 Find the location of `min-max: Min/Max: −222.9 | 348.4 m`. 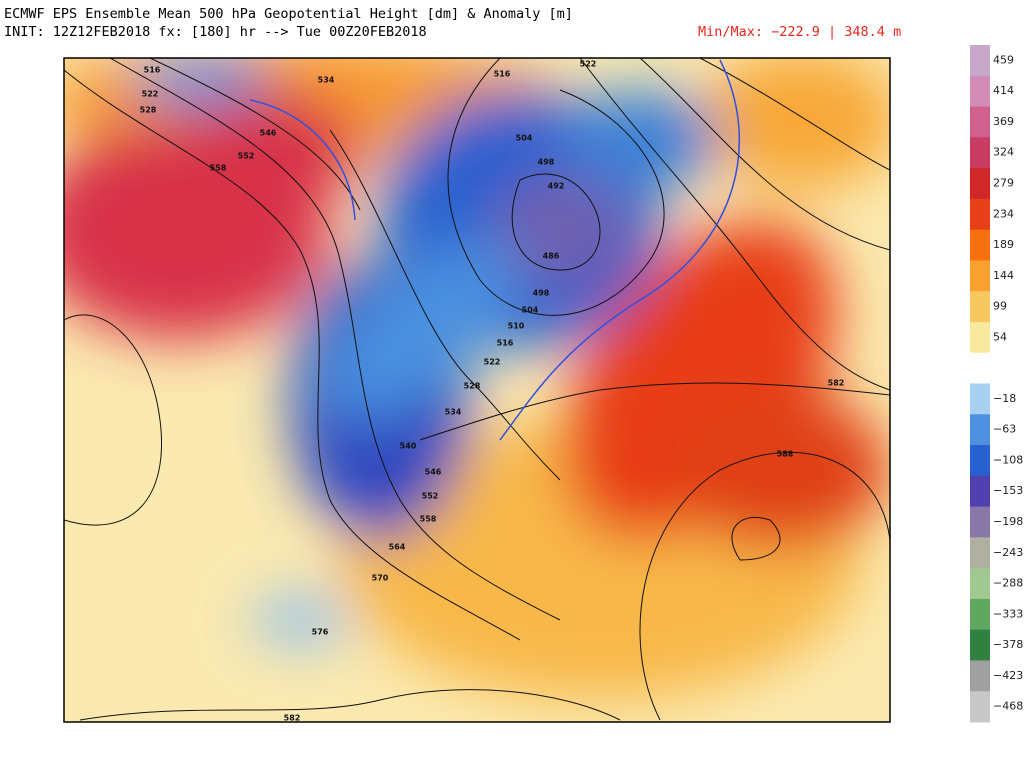

min-max: Min/Max: −222.9 | 348.4 m is located at coordinates (799, 32).